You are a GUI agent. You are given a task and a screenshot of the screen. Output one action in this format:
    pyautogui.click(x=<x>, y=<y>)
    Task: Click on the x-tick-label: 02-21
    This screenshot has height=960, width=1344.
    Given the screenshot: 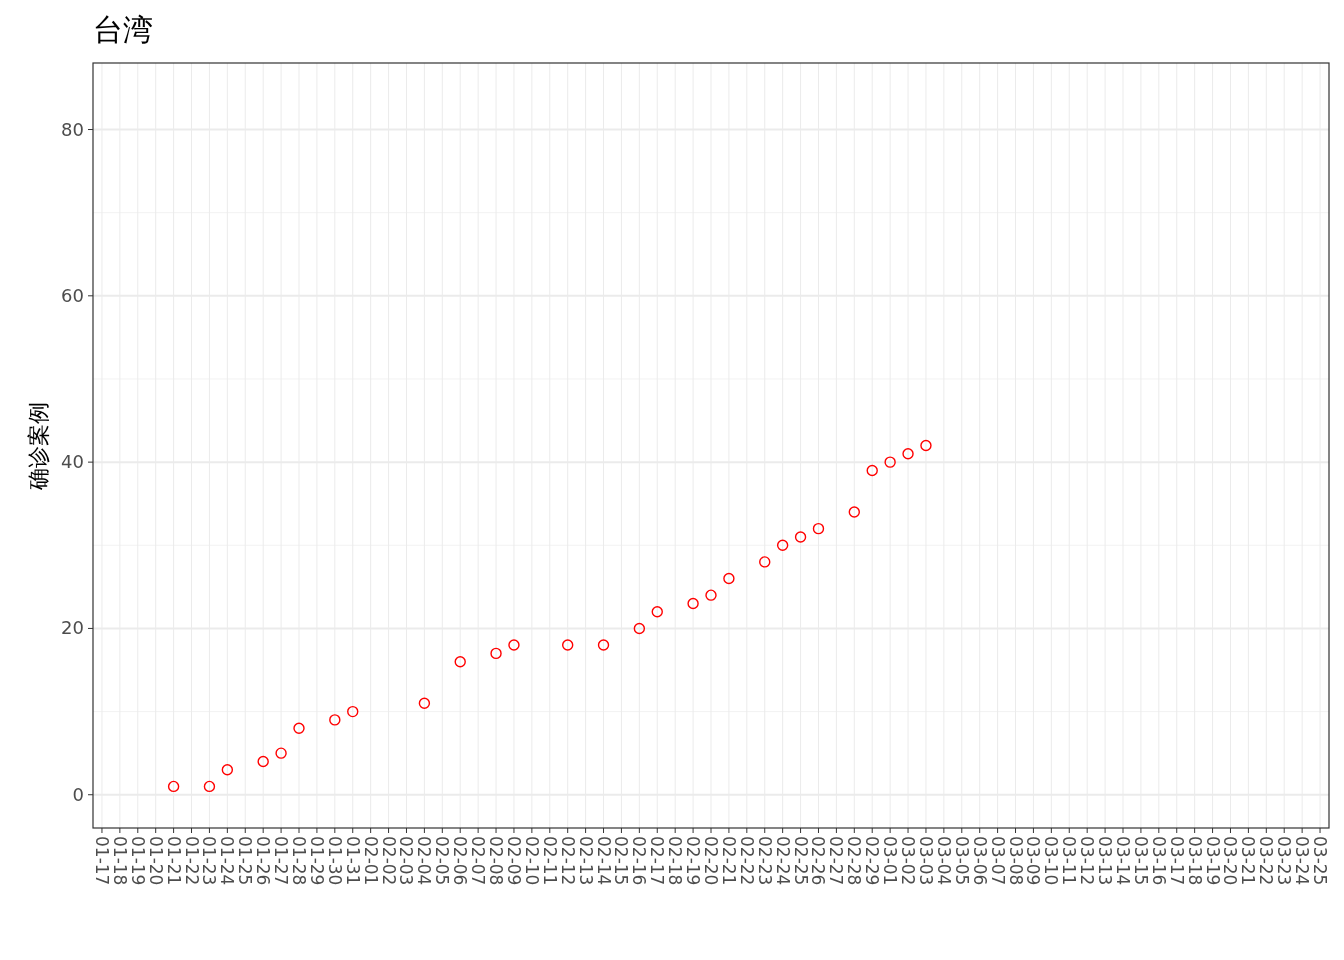 What is the action you would take?
    pyautogui.click(x=728, y=861)
    